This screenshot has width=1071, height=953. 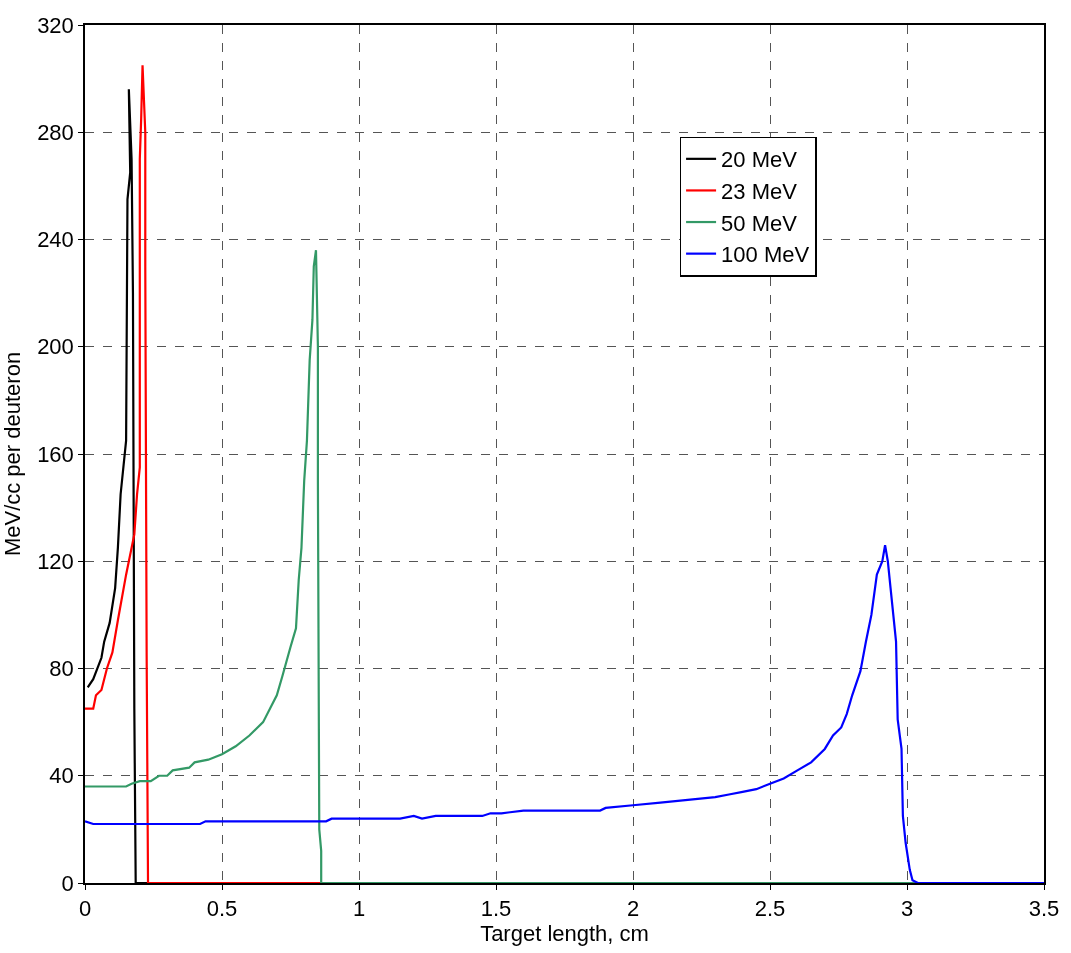 I want to click on x-tick-label: 3, so click(x=907, y=909).